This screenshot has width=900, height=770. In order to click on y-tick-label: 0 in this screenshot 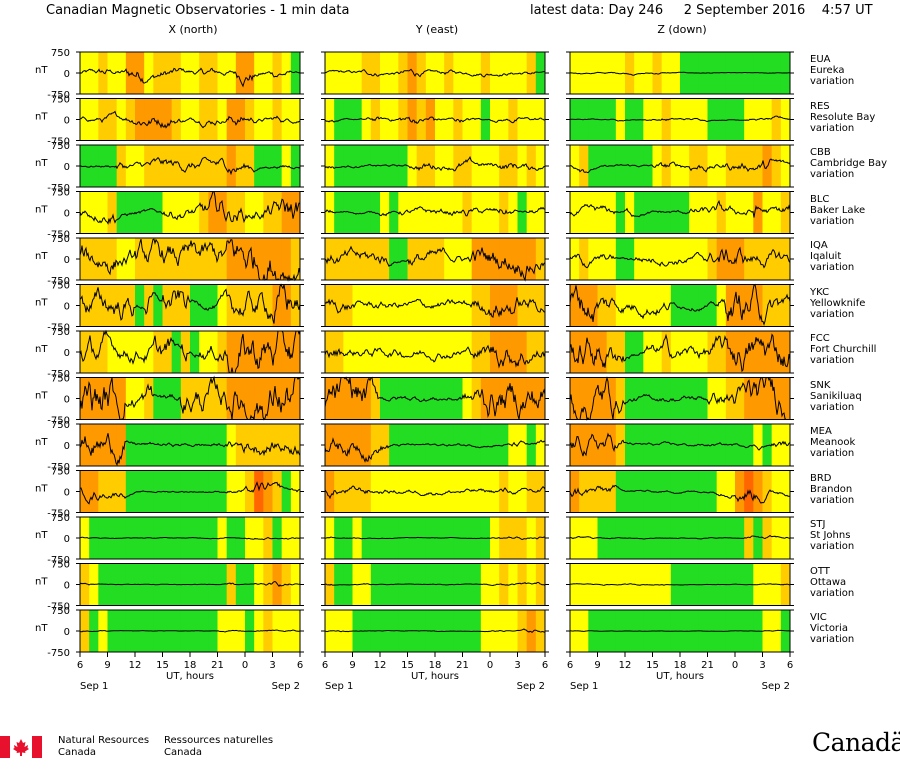, I will do `click(67, 307)`.